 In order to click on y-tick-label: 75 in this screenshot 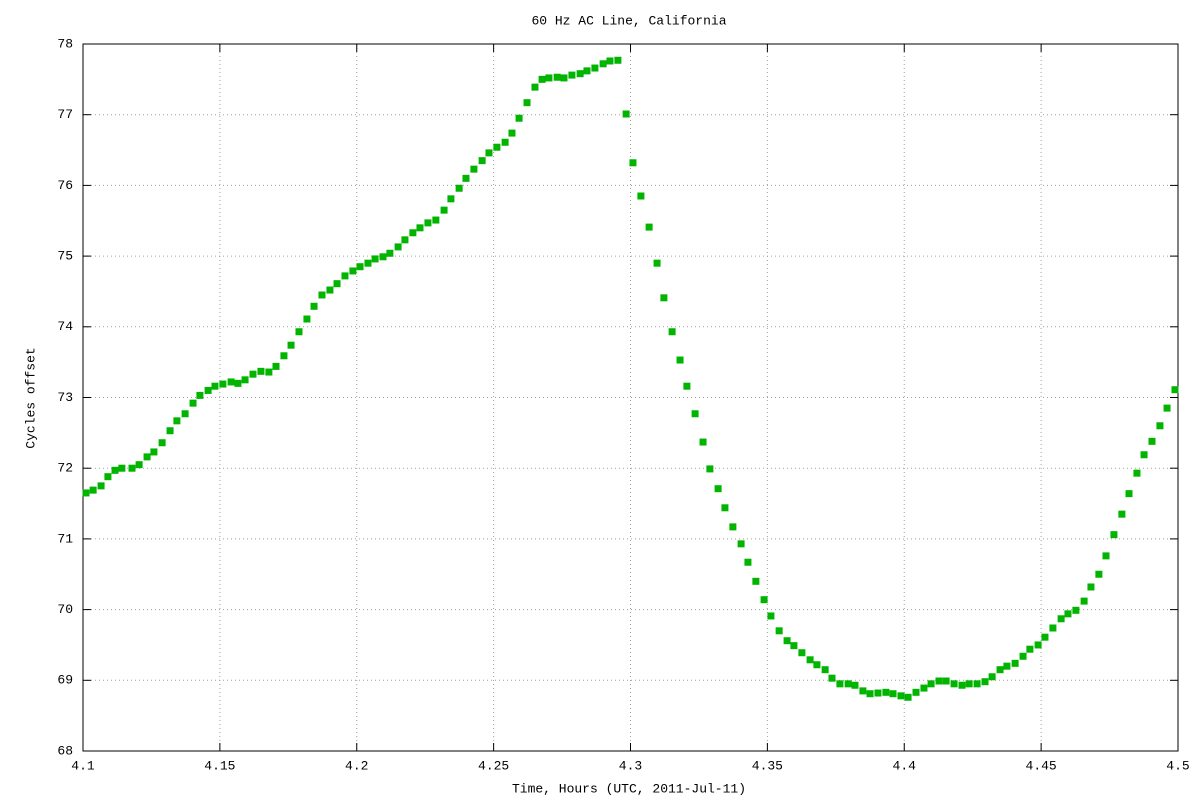, I will do `click(65, 256)`.